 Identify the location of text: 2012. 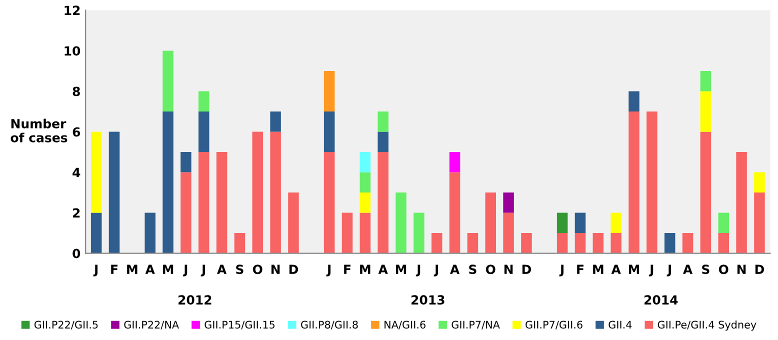
(195, 300).